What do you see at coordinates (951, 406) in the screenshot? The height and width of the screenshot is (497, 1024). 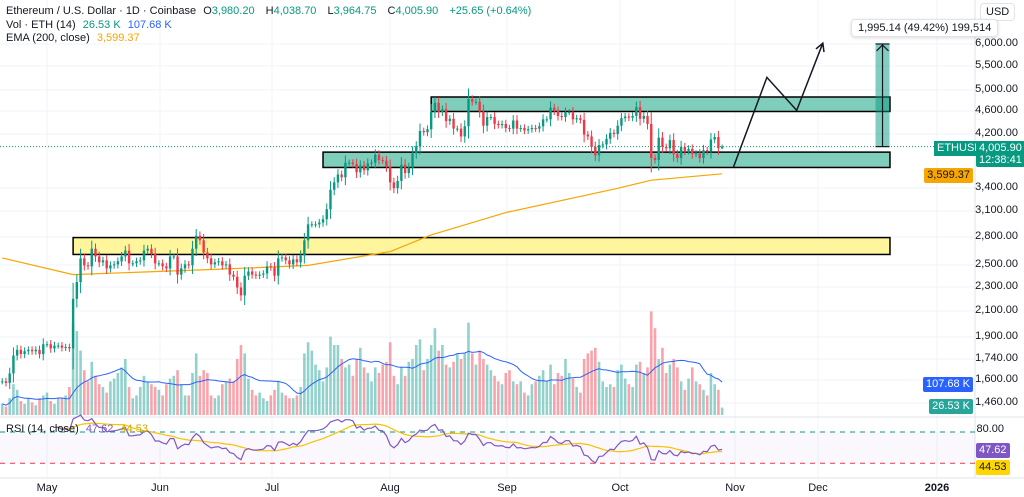 I see `volume-tag: 26.53 K` at bounding box center [951, 406].